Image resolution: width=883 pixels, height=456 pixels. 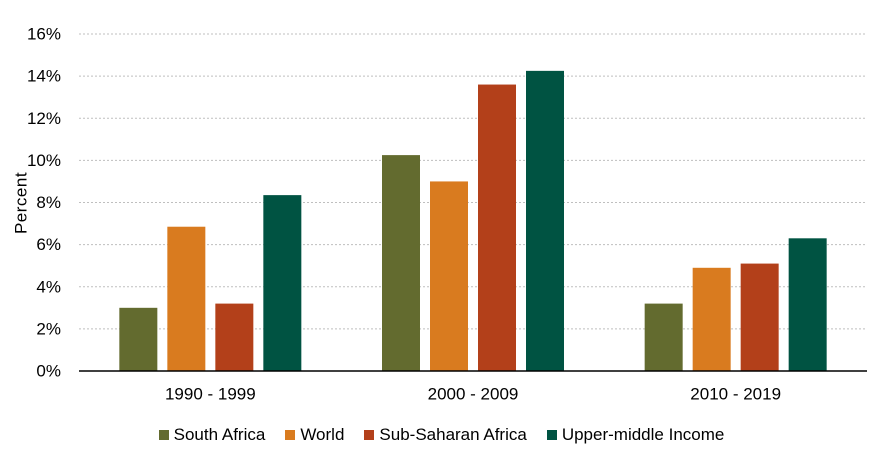 I want to click on y-tick-label: 10%, so click(x=44, y=160).